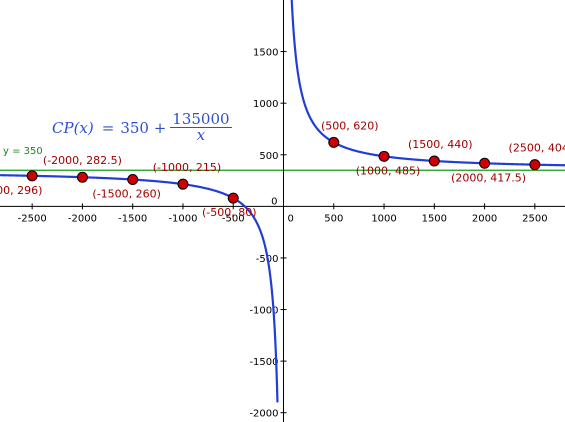 This screenshot has width=565, height=422. I want to click on y-tick-label: -1500, so click(263, 362).